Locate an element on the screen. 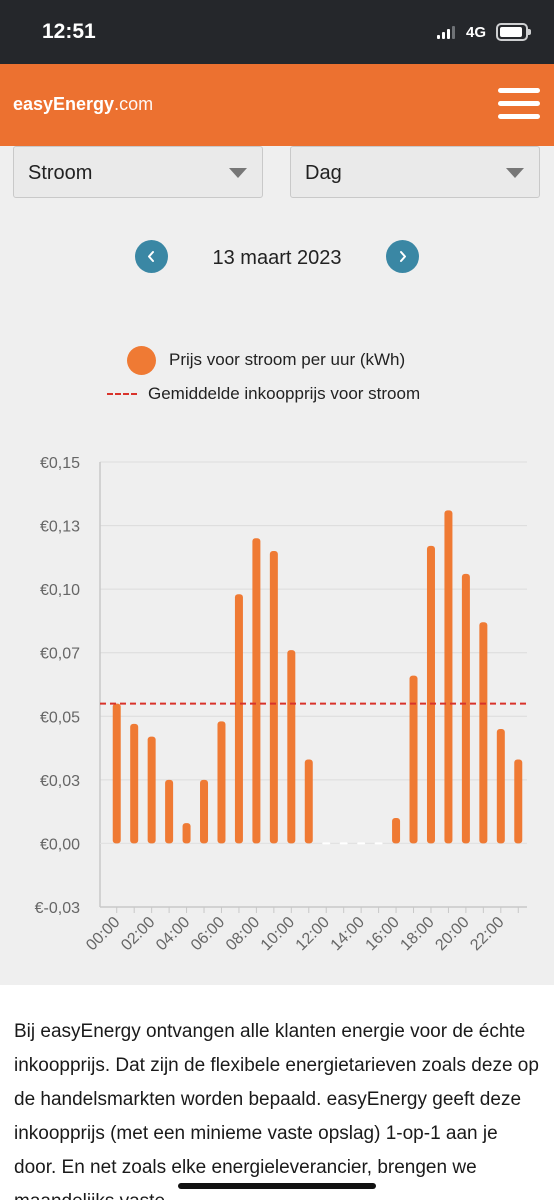  status-bar: 12:51 4G is located at coordinates (277, 32).